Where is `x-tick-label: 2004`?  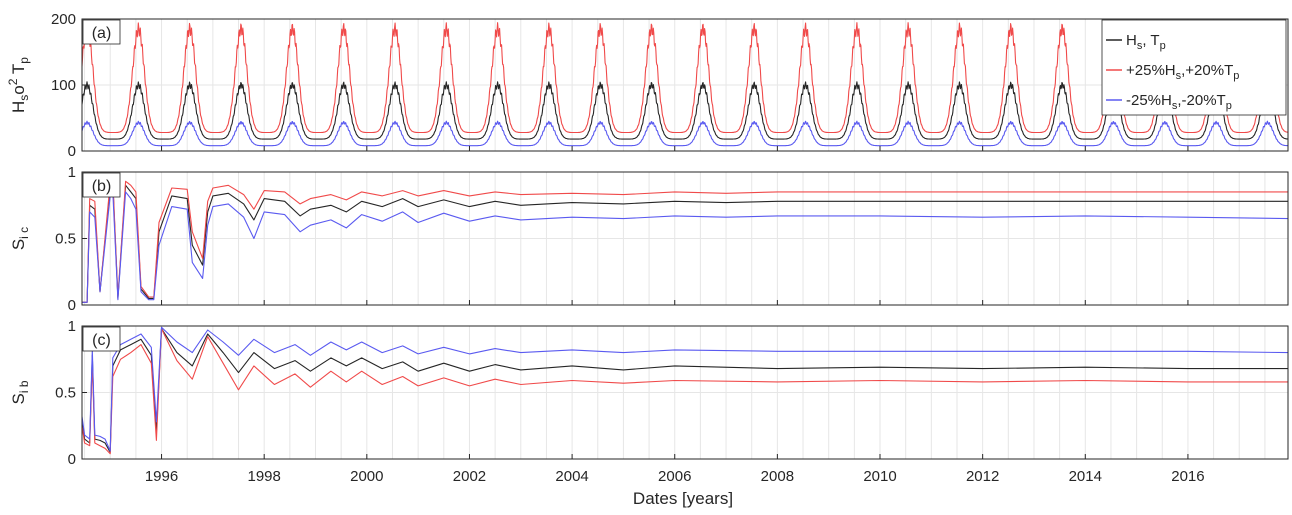 x-tick-label: 2004 is located at coordinates (571, 476).